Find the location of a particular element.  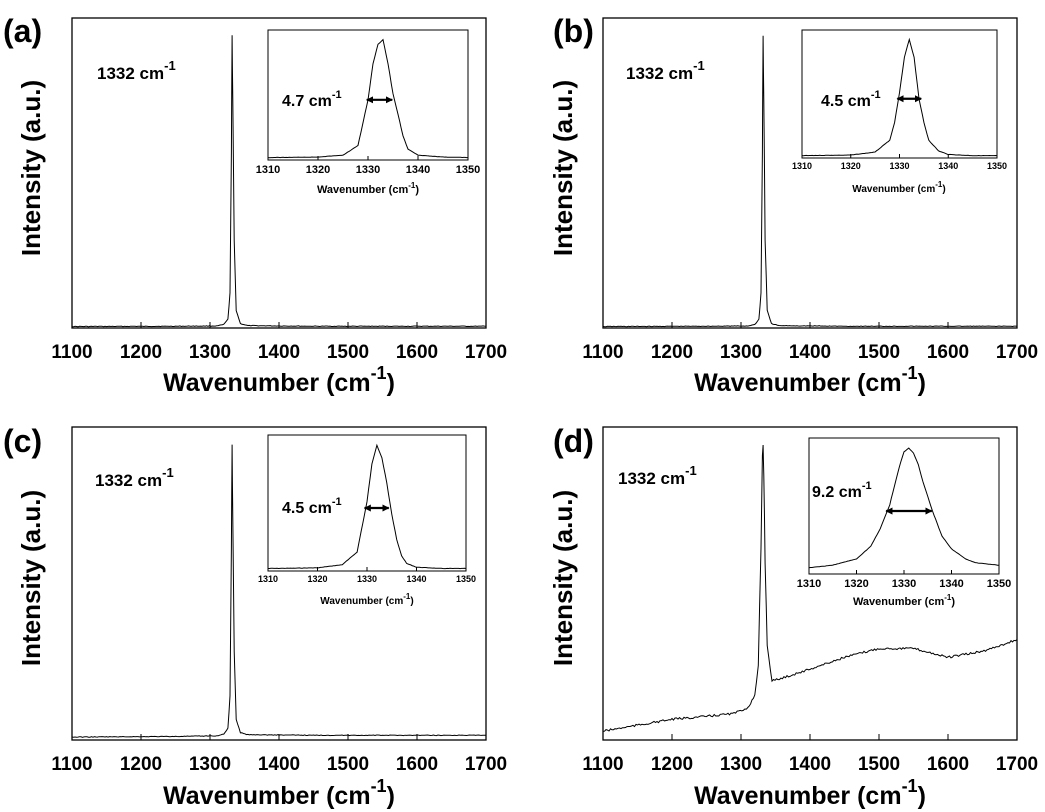

x-tick-label-c-6: 1700 is located at coordinates (486, 764).